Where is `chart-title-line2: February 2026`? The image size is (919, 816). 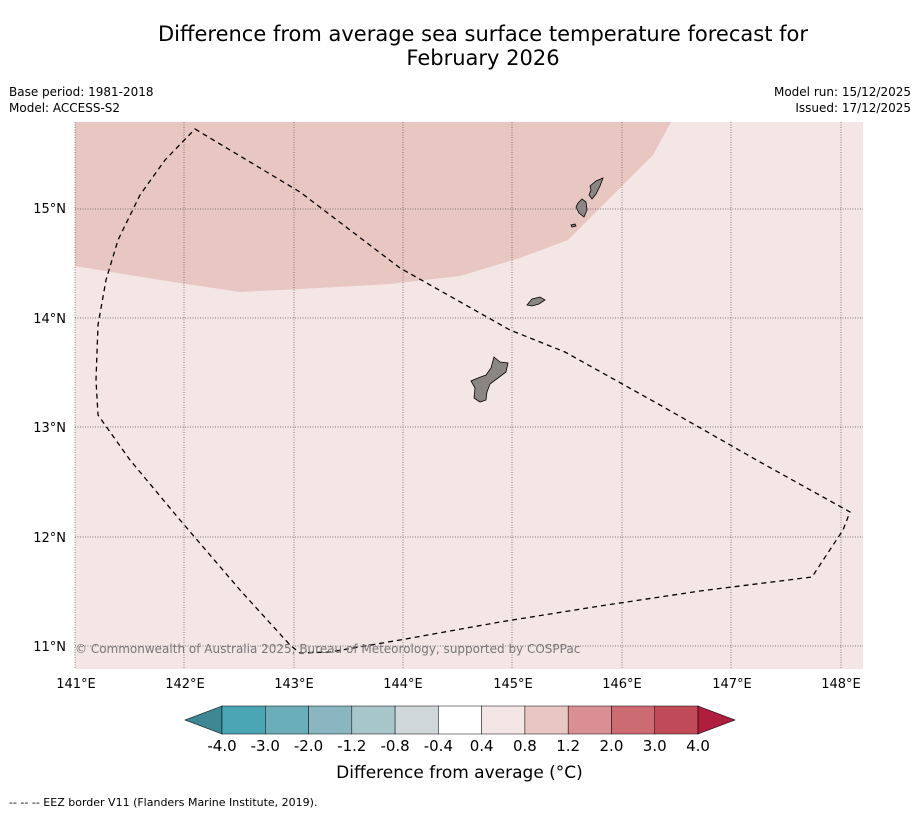 chart-title-line2: February 2026 is located at coordinates (483, 58).